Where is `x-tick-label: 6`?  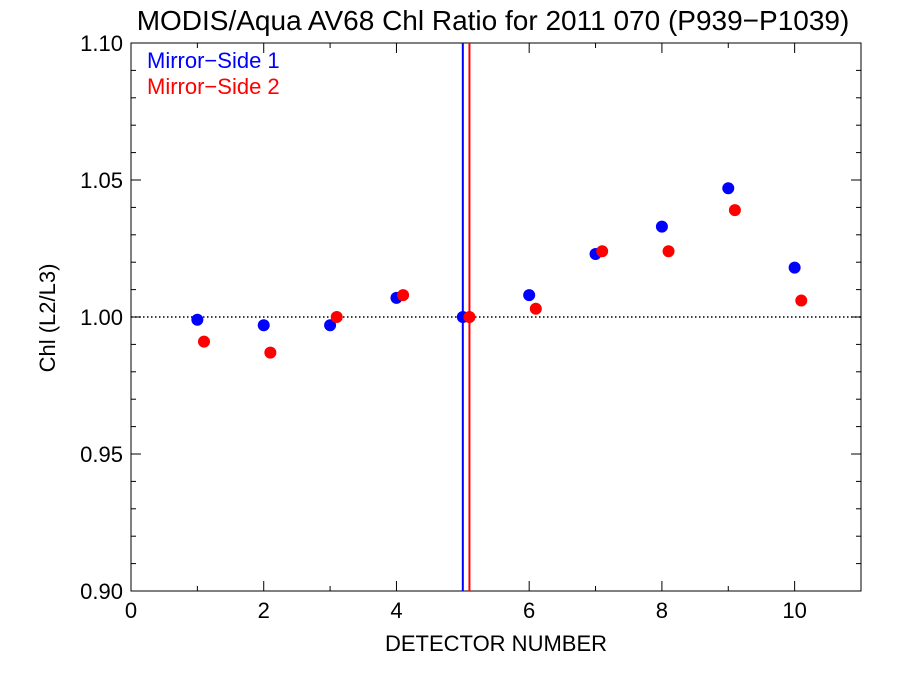
x-tick-label: 6 is located at coordinates (529, 610).